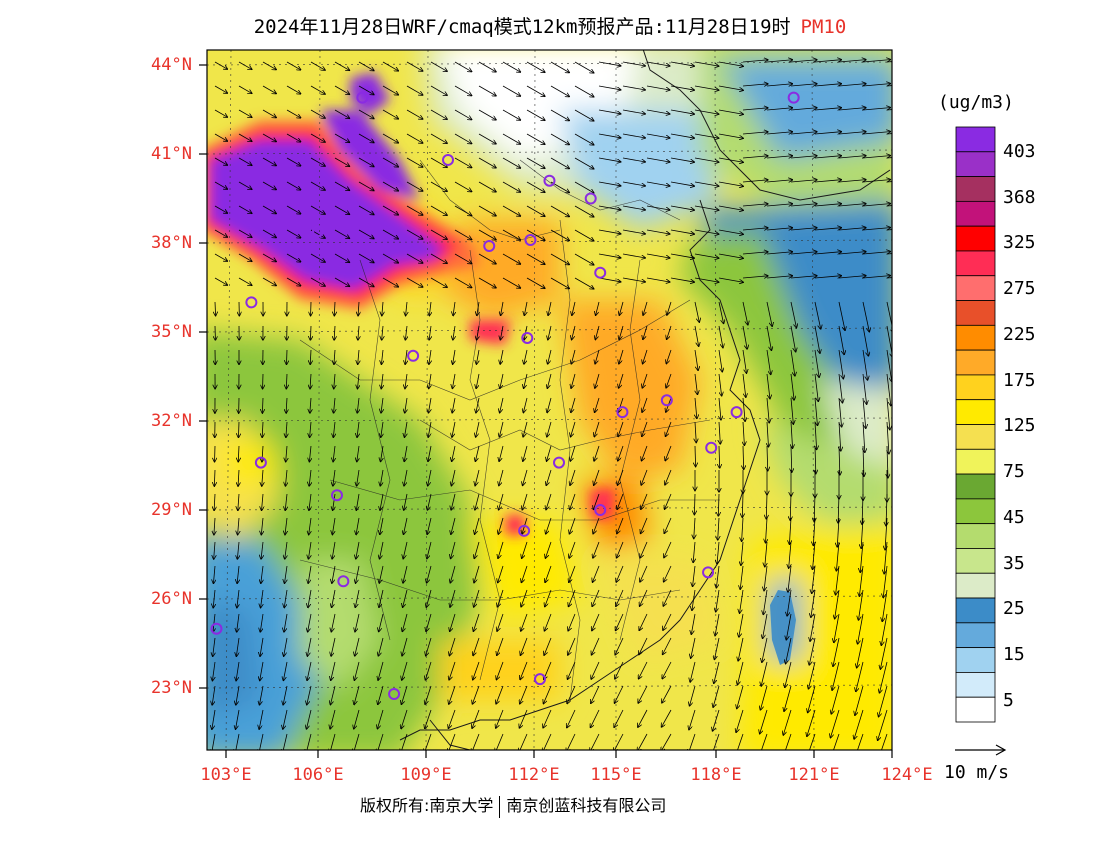  Describe the element at coordinates (1019, 334) in the screenshot. I see `colorbar-label: 225` at that location.